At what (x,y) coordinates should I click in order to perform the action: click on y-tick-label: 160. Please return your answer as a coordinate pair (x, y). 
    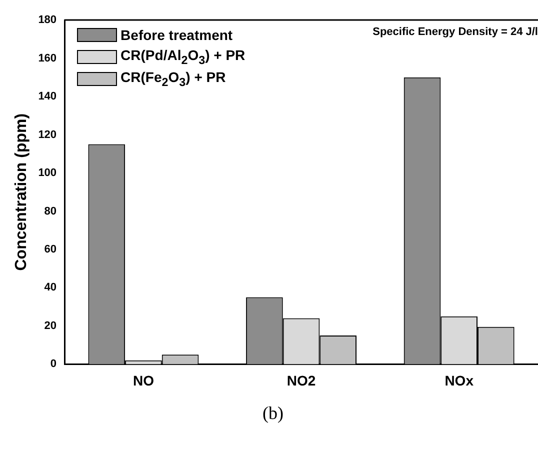
    Looking at the image, I should click on (47, 58).